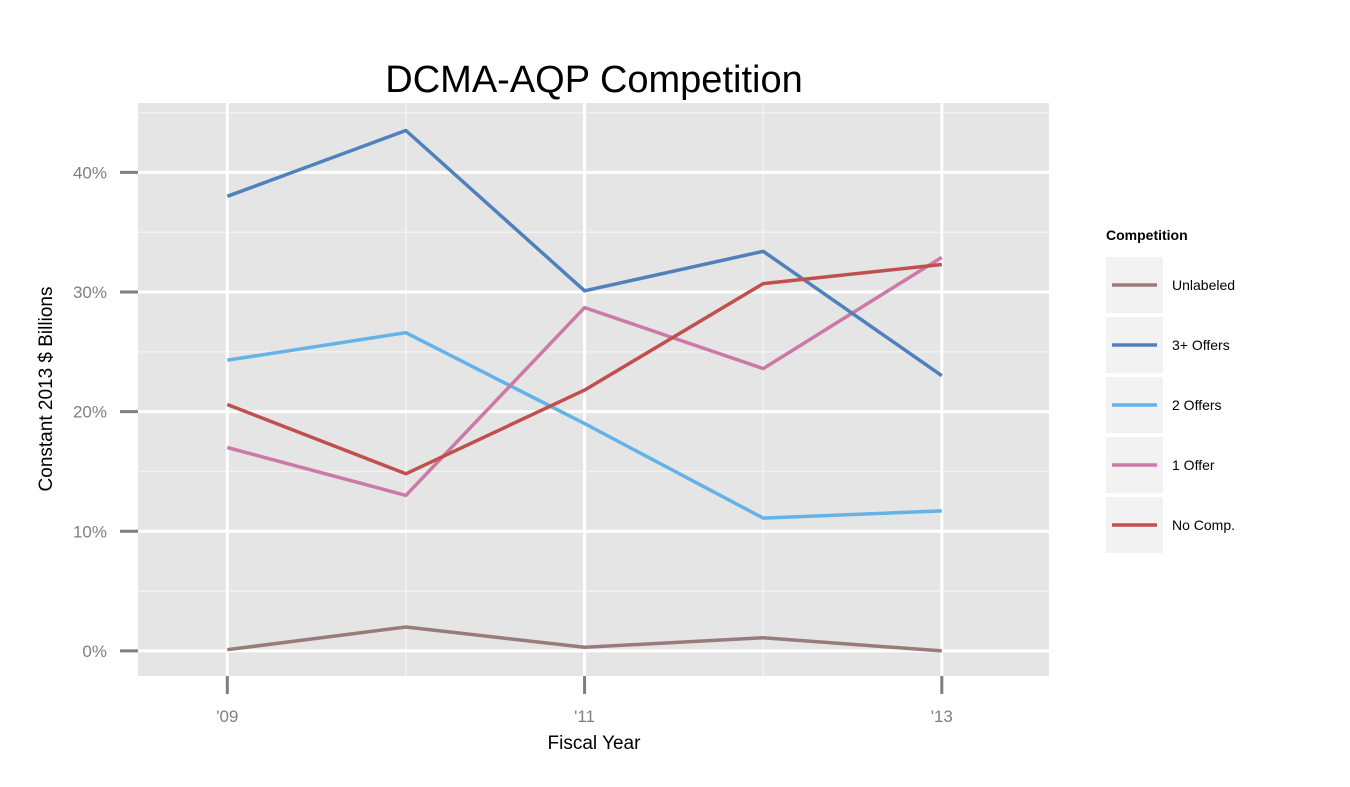  Describe the element at coordinates (90, 531) in the screenshot. I see `y-tick-label: 10%` at that location.